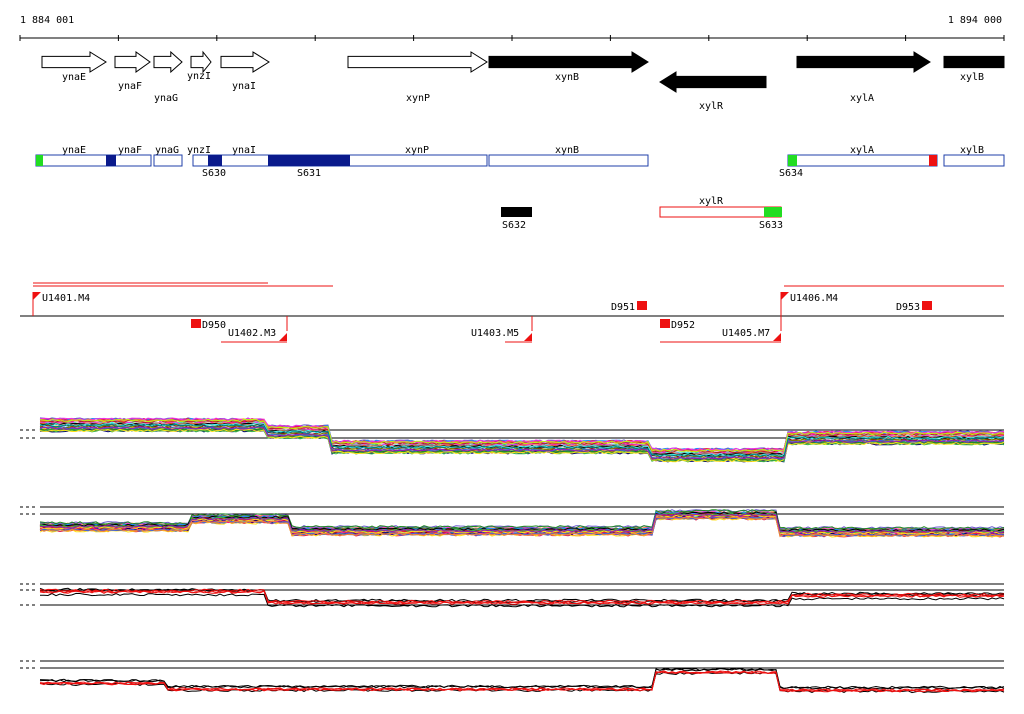 The width and height of the screenshot is (1024, 714). Describe the element at coordinates (418, 98) in the screenshot. I see `gene-label-xynP: xynP` at that location.